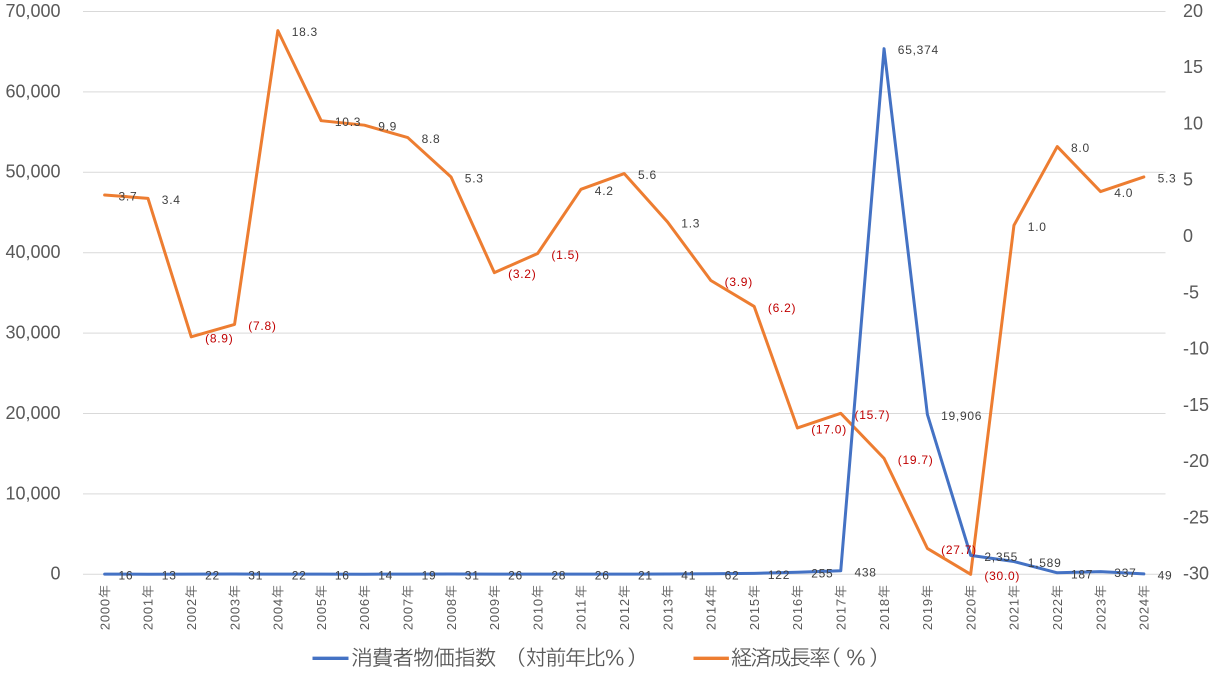 This screenshot has height=682, width=1215. I want to click on svg-text: (8.9), so click(219, 338).